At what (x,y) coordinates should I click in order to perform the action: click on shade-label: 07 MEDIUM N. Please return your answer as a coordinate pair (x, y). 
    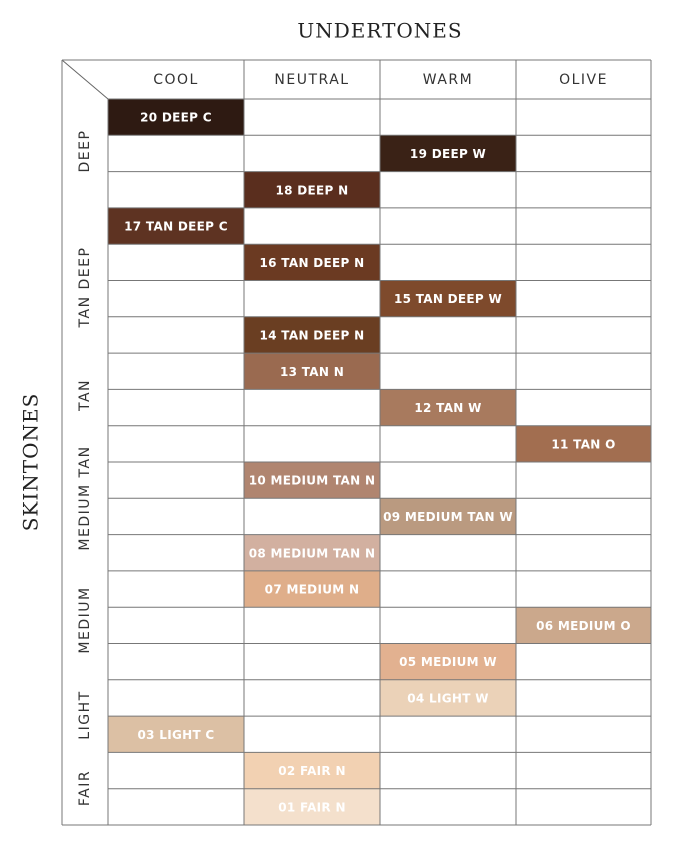
    Looking at the image, I should click on (312, 590).